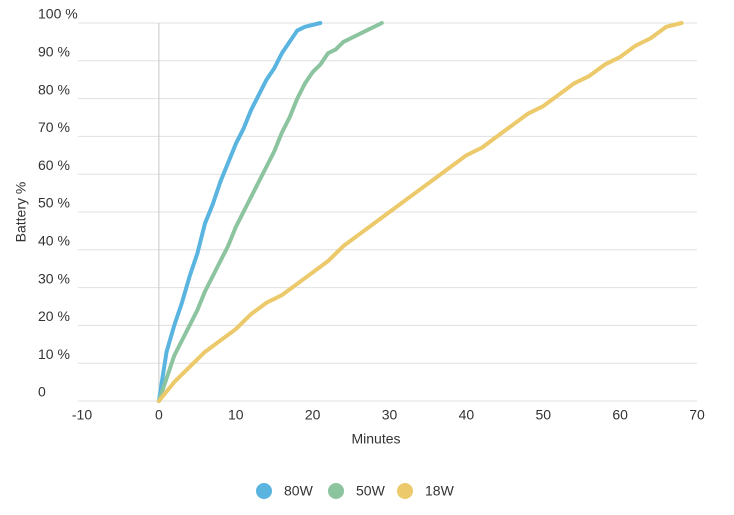  Describe the element at coordinates (58, 14) in the screenshot. I see `y-tick-label: 100 %` at that location.